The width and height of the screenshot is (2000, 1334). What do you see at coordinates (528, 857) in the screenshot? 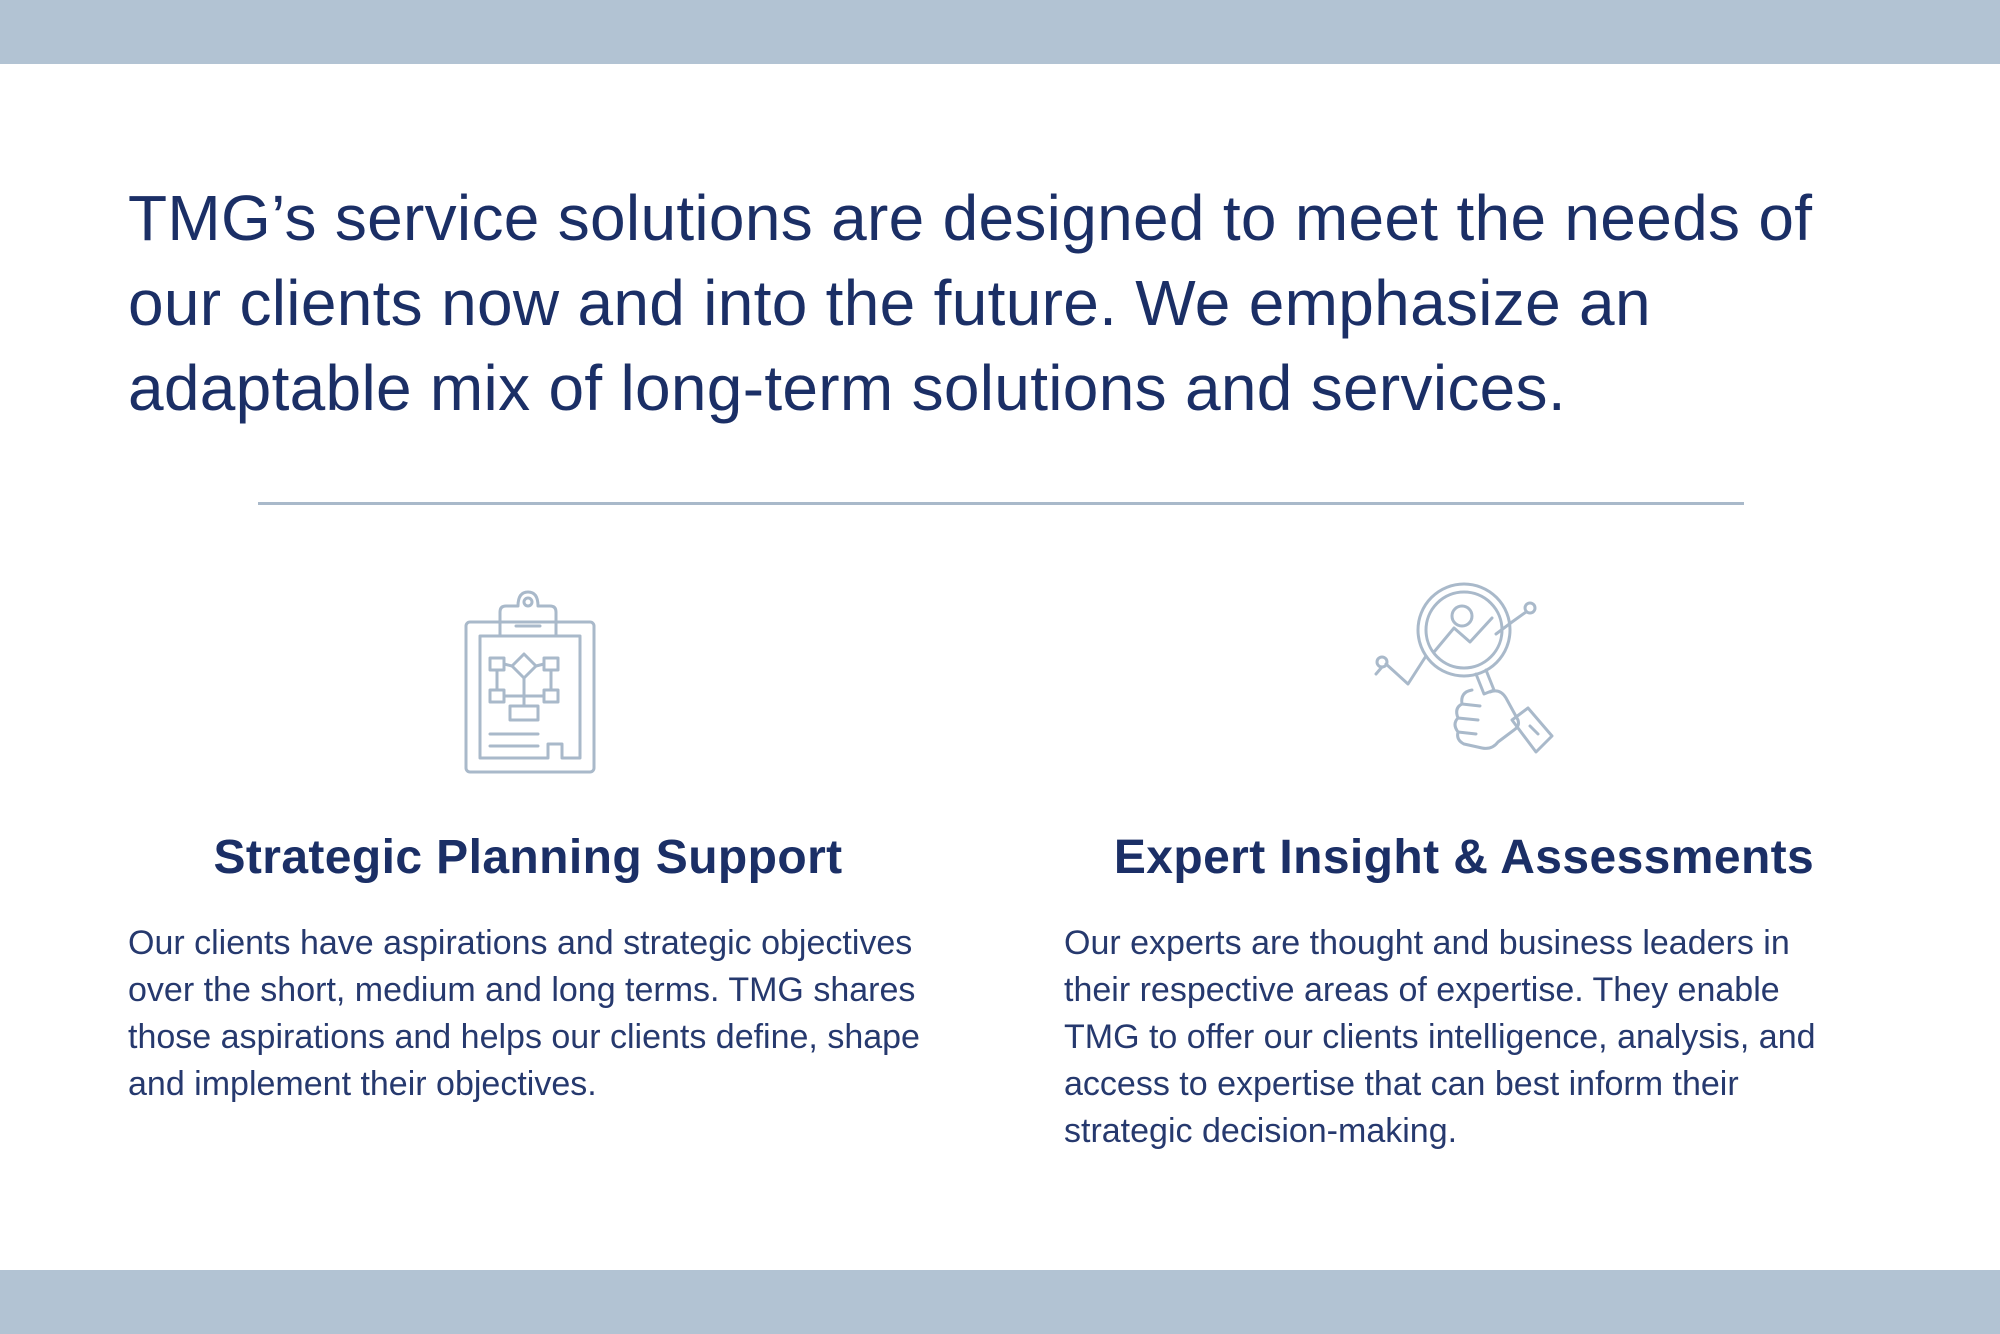
I see `service-title: Strategic Planning Support` at bounding box center [528, 857].